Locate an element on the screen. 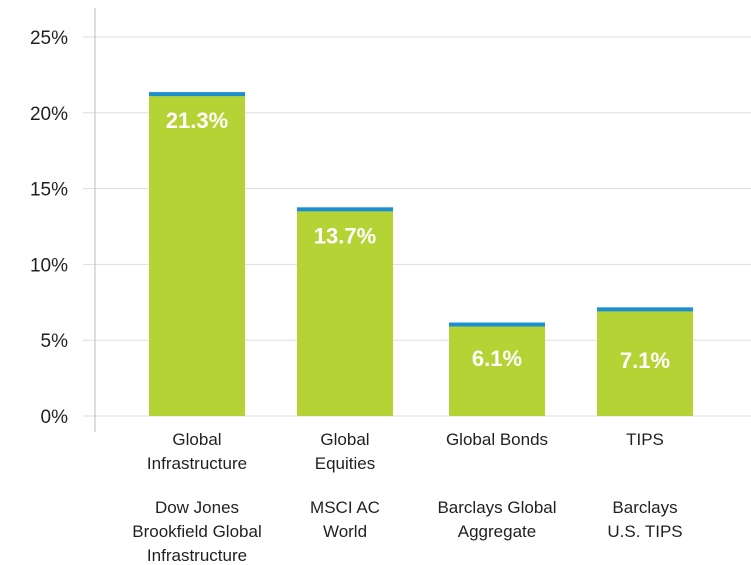  y-tick-label: 0% is located at coordinates (55, 417).